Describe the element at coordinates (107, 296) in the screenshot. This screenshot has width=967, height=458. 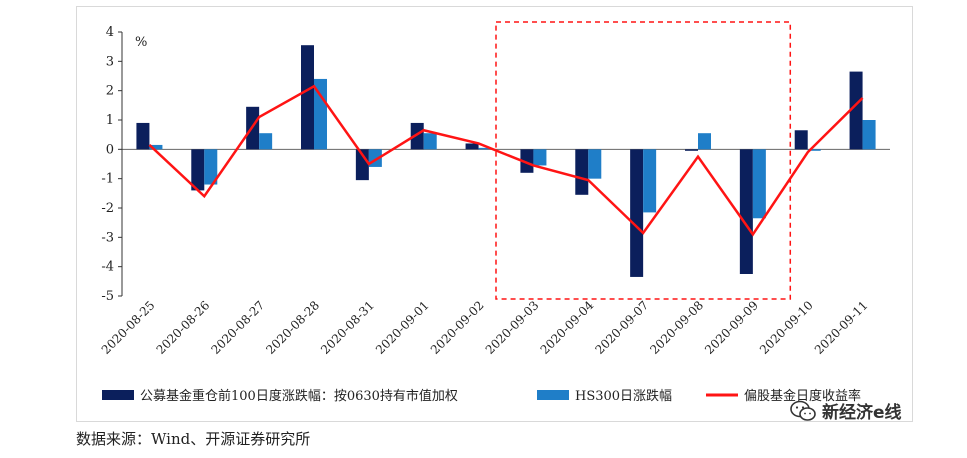
I see `y-tick-label: -5` at that location.